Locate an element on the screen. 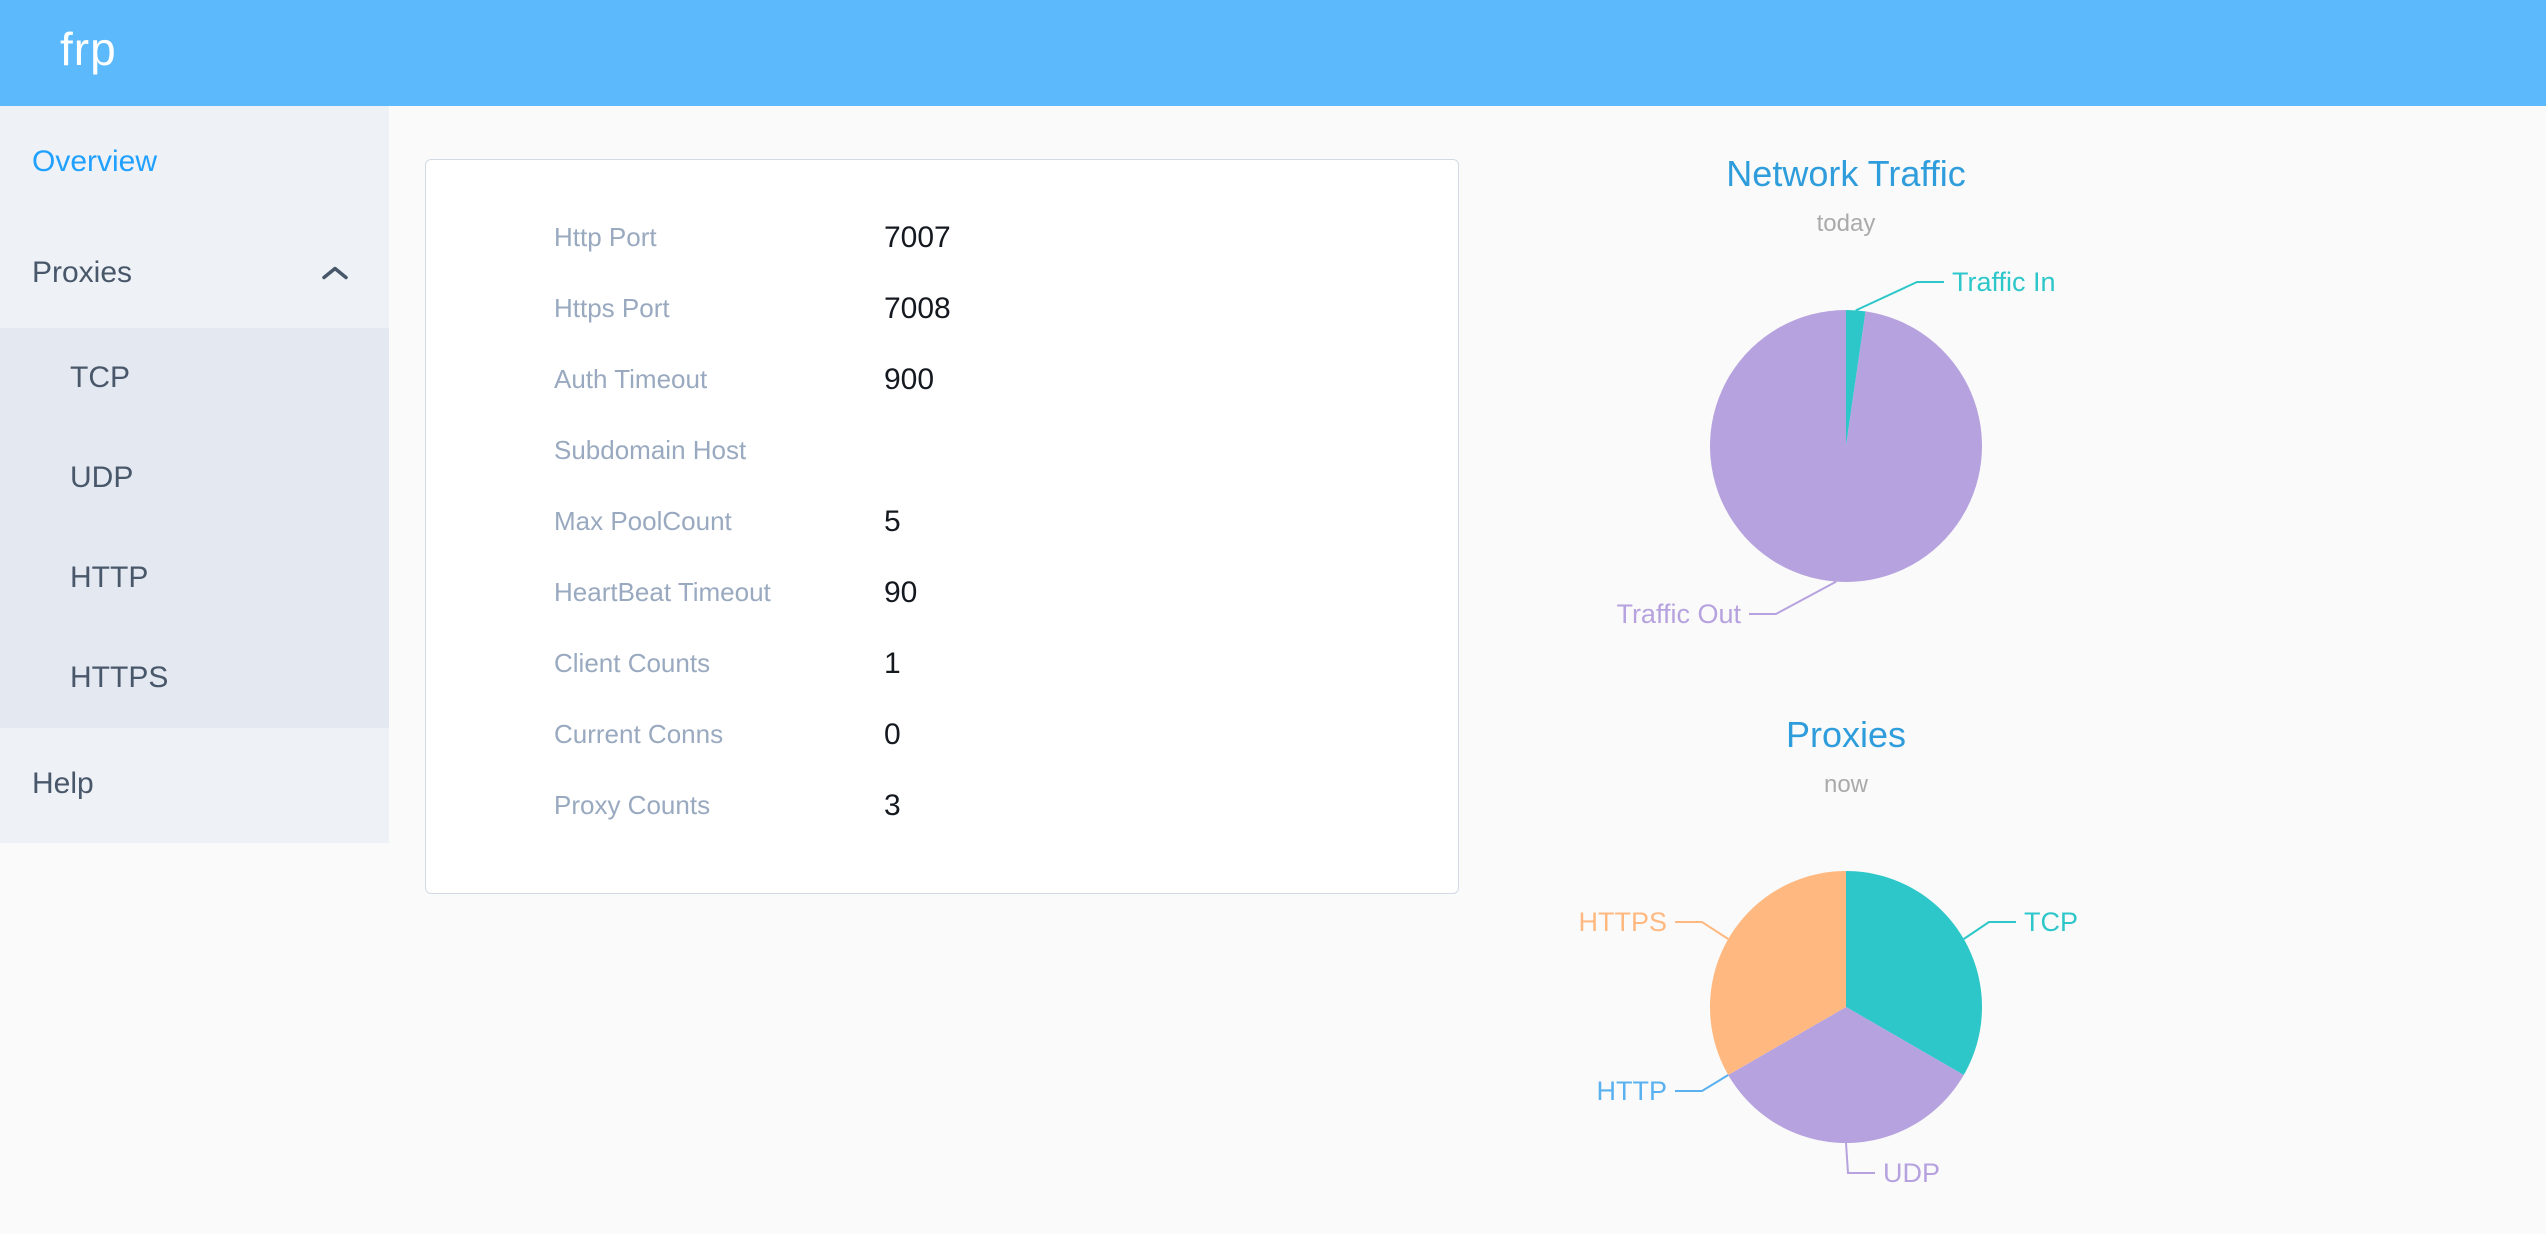  sidebar-item-https: HTTPS is located at coordinates (119, 677).